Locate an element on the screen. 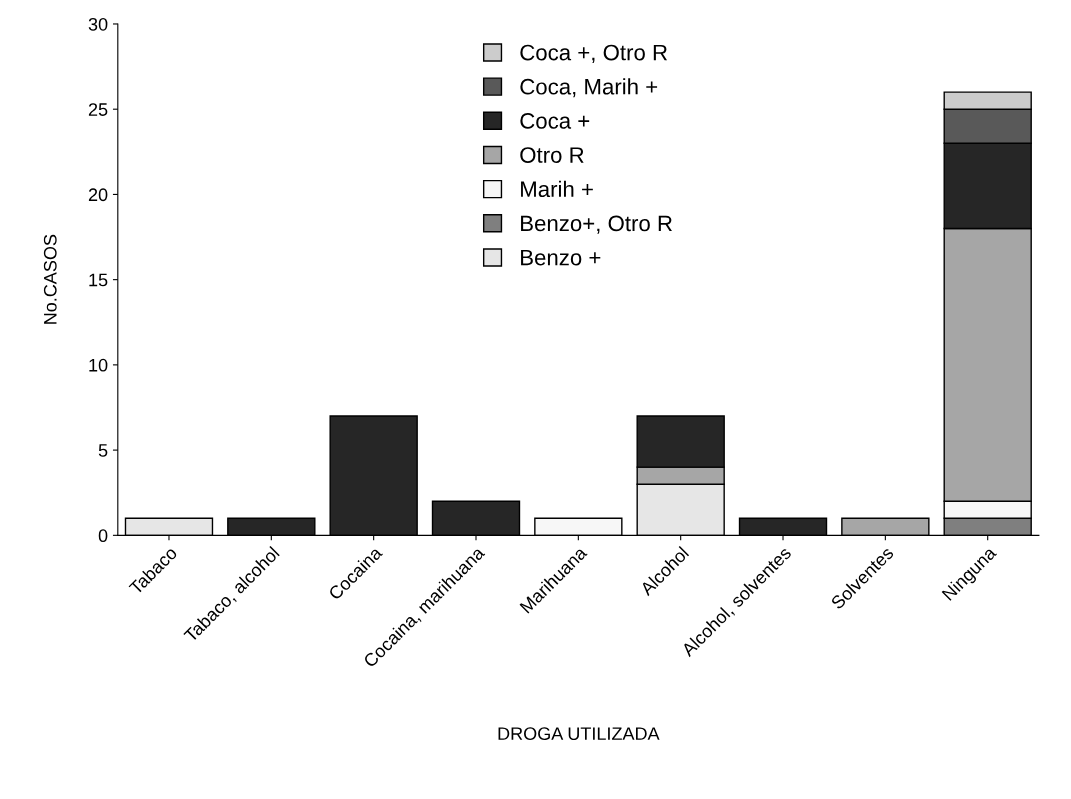  x-axis-title: DROGA UTILIZADA is located at coordinates (579, 734).